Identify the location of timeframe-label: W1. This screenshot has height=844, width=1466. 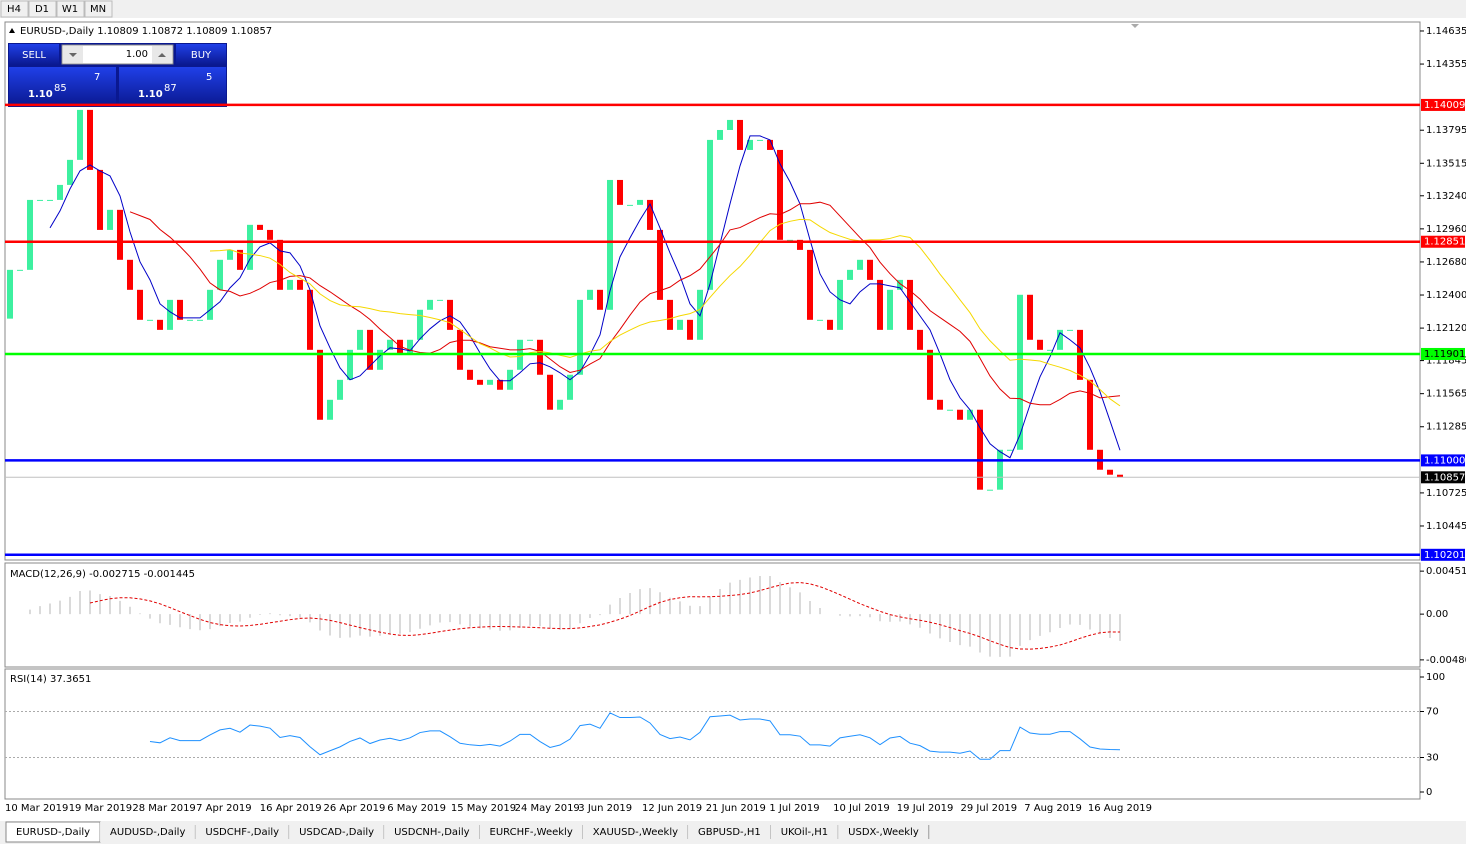
(70, 9).